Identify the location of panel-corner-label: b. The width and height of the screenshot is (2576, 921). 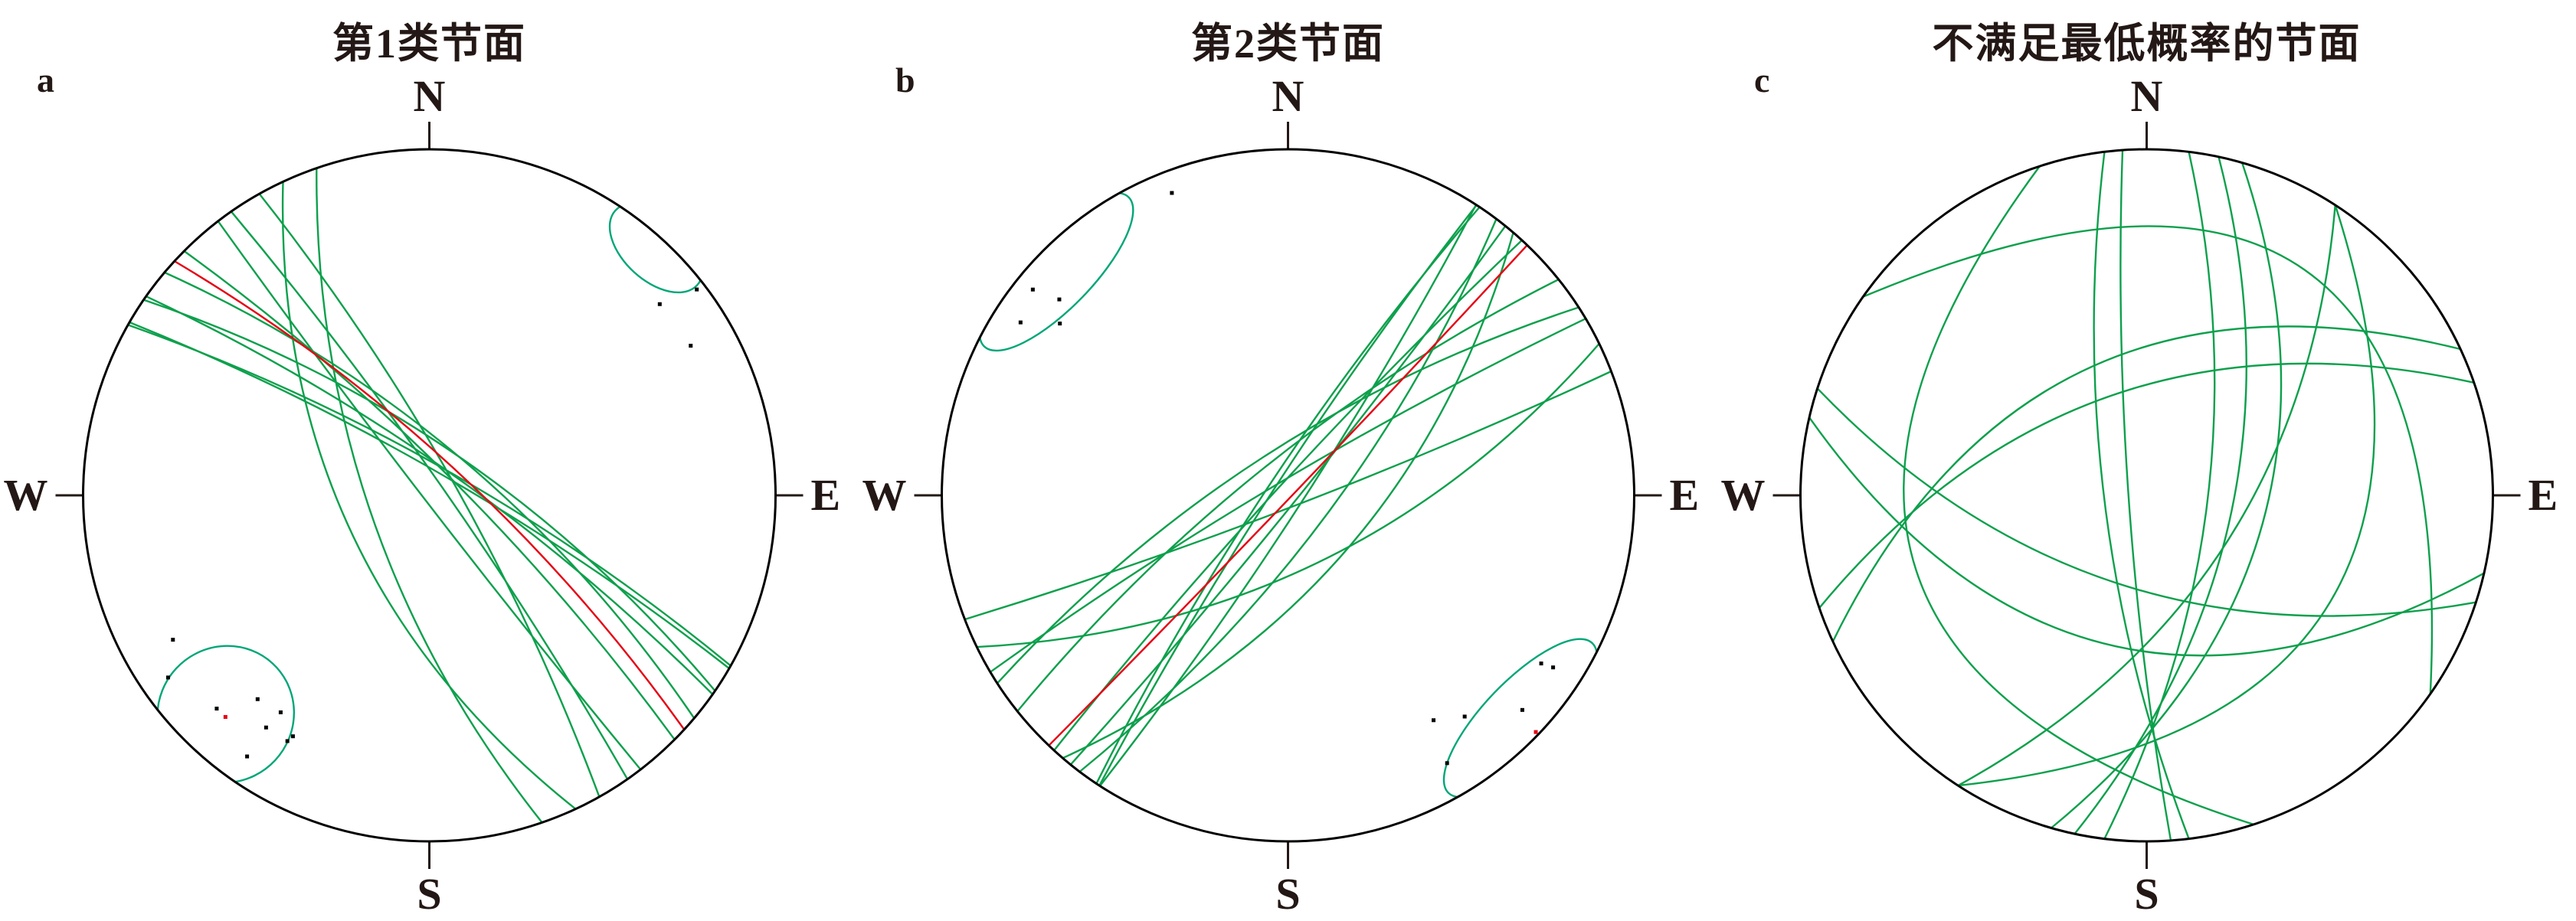
(905, 80).